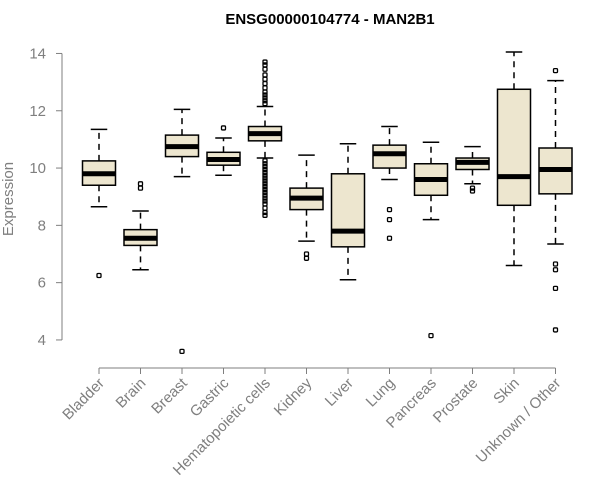 This screenshot has height=500, width=600. I want to click on y-tick-label: 14, so click(37, 53).